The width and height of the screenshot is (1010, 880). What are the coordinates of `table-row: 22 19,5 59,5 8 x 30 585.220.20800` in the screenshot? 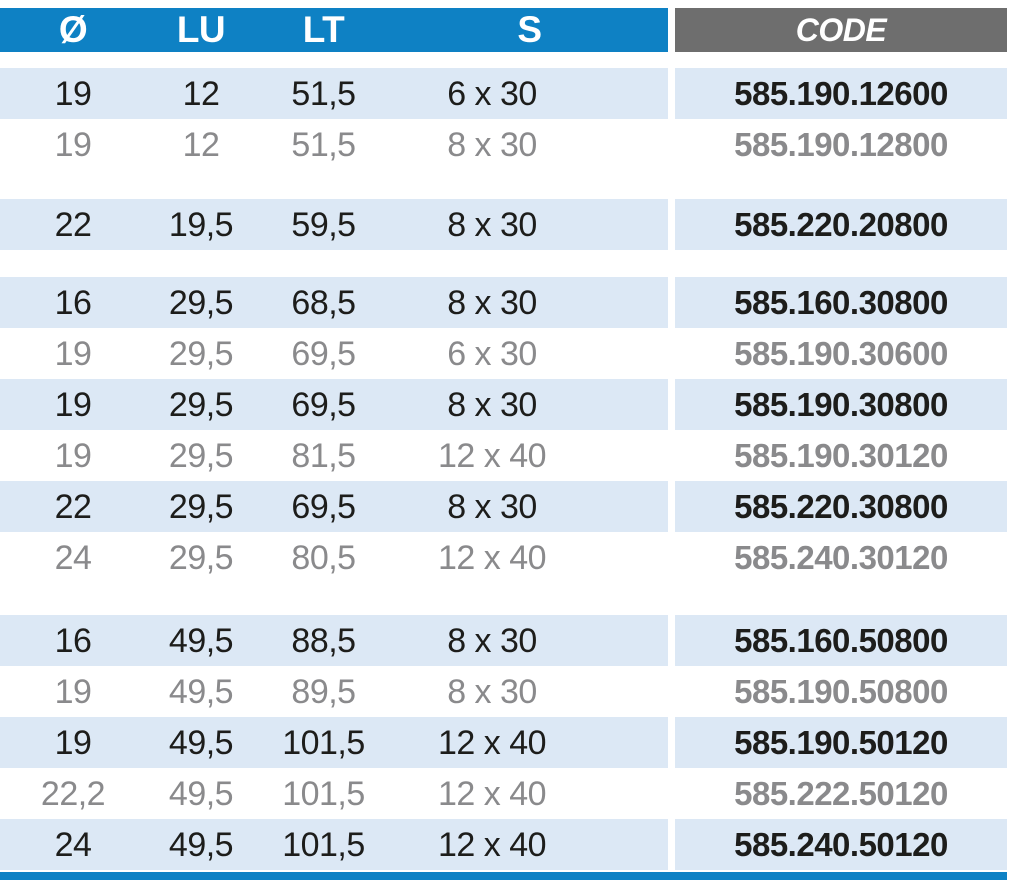 It's located at (505, 224).